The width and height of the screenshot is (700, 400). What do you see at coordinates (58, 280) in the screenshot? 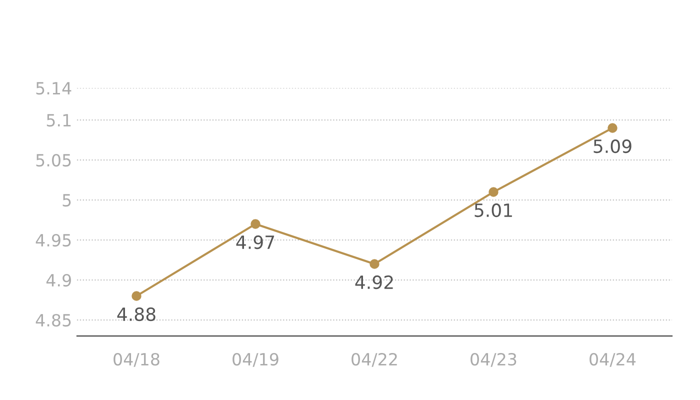
I see `y-tick-label: 4.9` at bounding box center [58, 280].